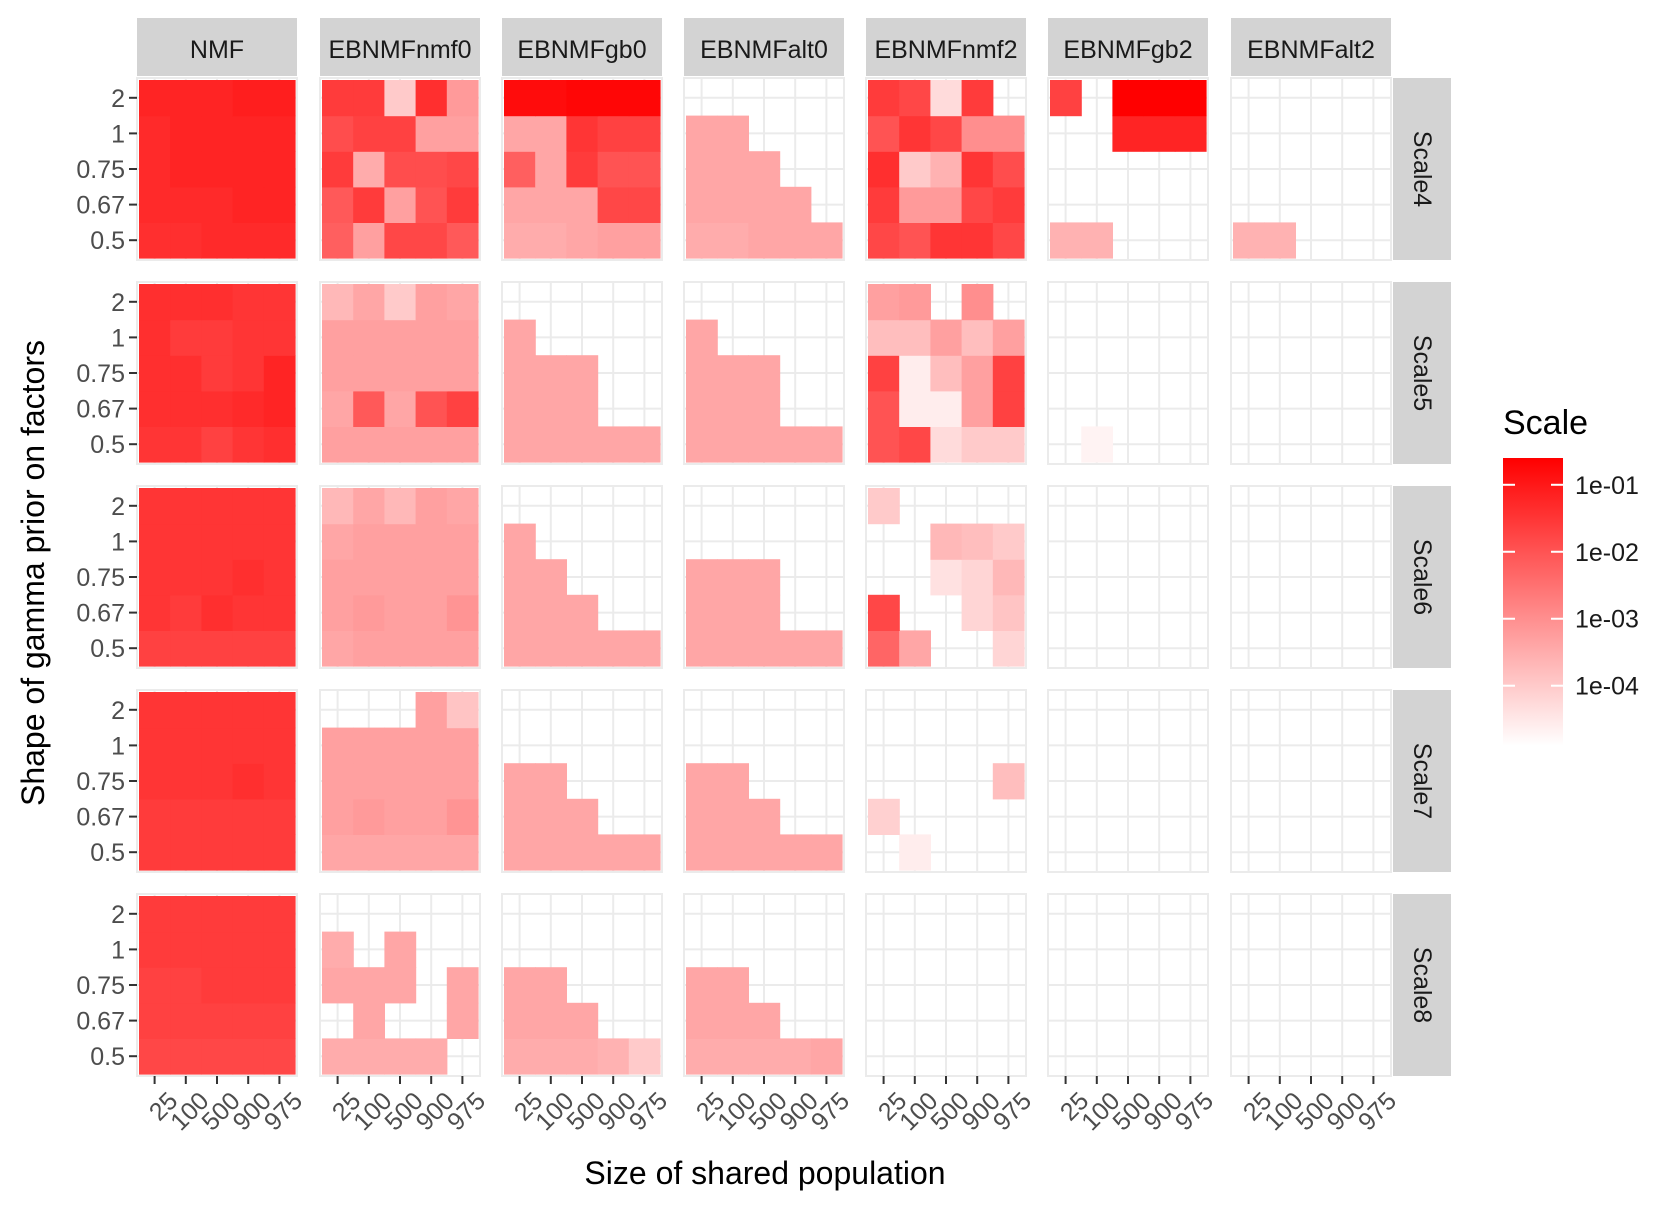 The width and height of the screenshot is (1680, 1205). I want to click on column-strip-label: EBNMFgb0, so click(581, 50).